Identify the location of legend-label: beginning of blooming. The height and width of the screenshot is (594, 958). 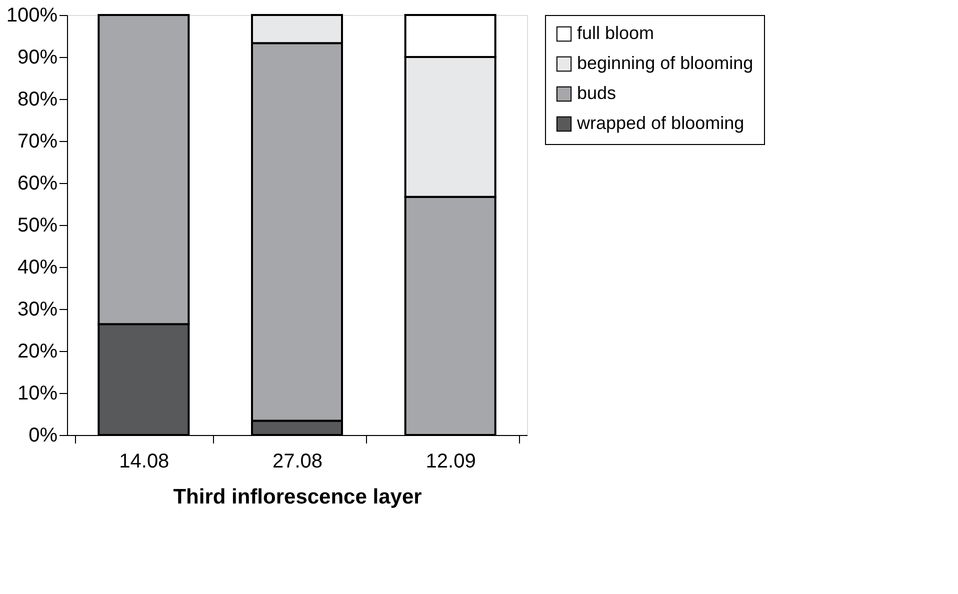
(665, 63).